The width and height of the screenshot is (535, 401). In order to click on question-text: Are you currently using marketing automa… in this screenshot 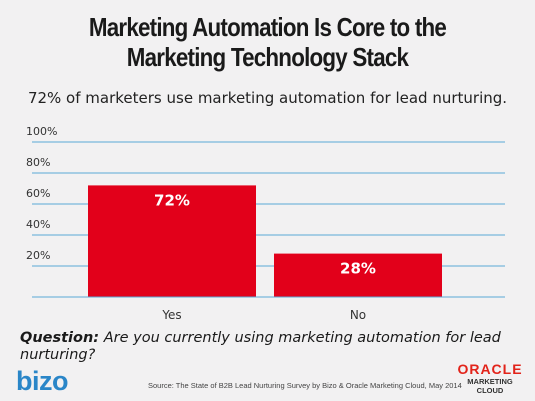, I will do `click(260, 346)`.